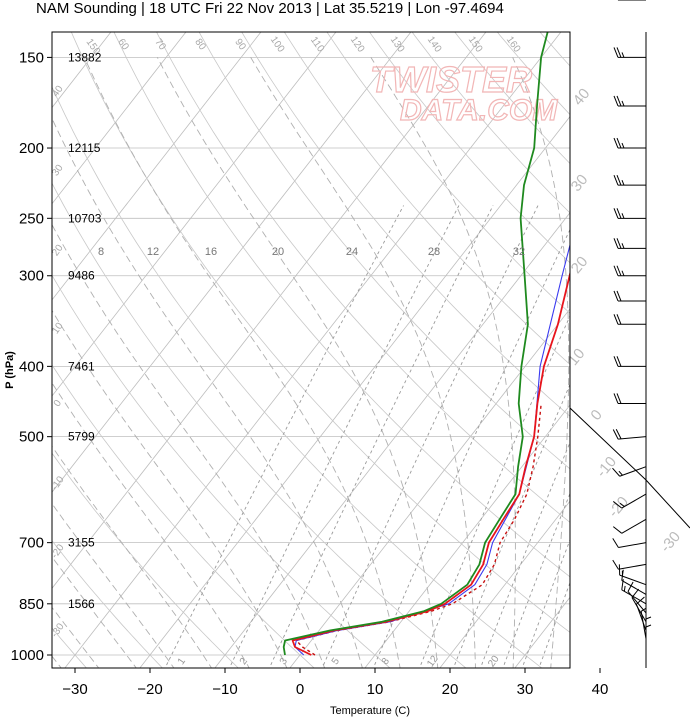 The width and height of the screenshot is (690, 718). Describe the element at coordinates (85, 57) in the screenshot. I see `height-label: 13882` at that location.